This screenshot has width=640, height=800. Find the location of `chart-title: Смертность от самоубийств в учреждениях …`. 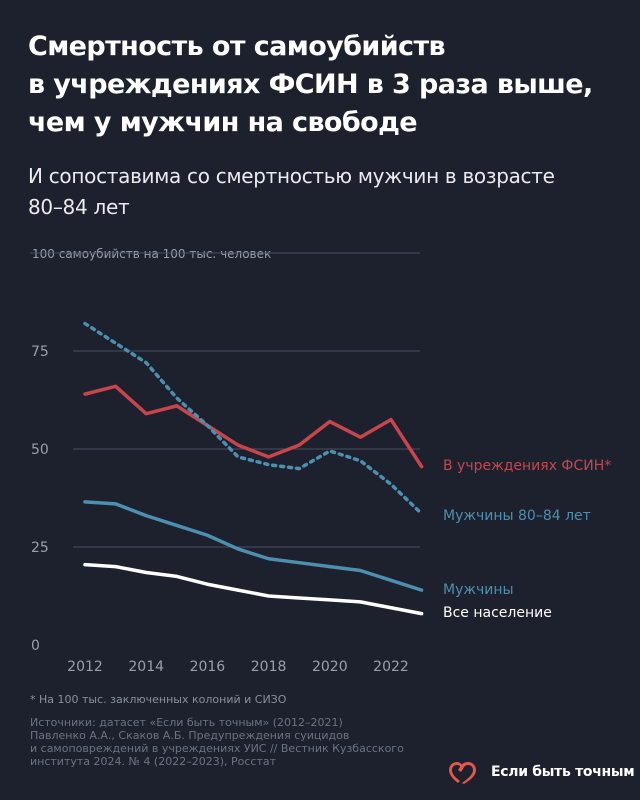

chart-title: Смертность от самоубийств в учреждениях … is located at coordinates (328, 85).